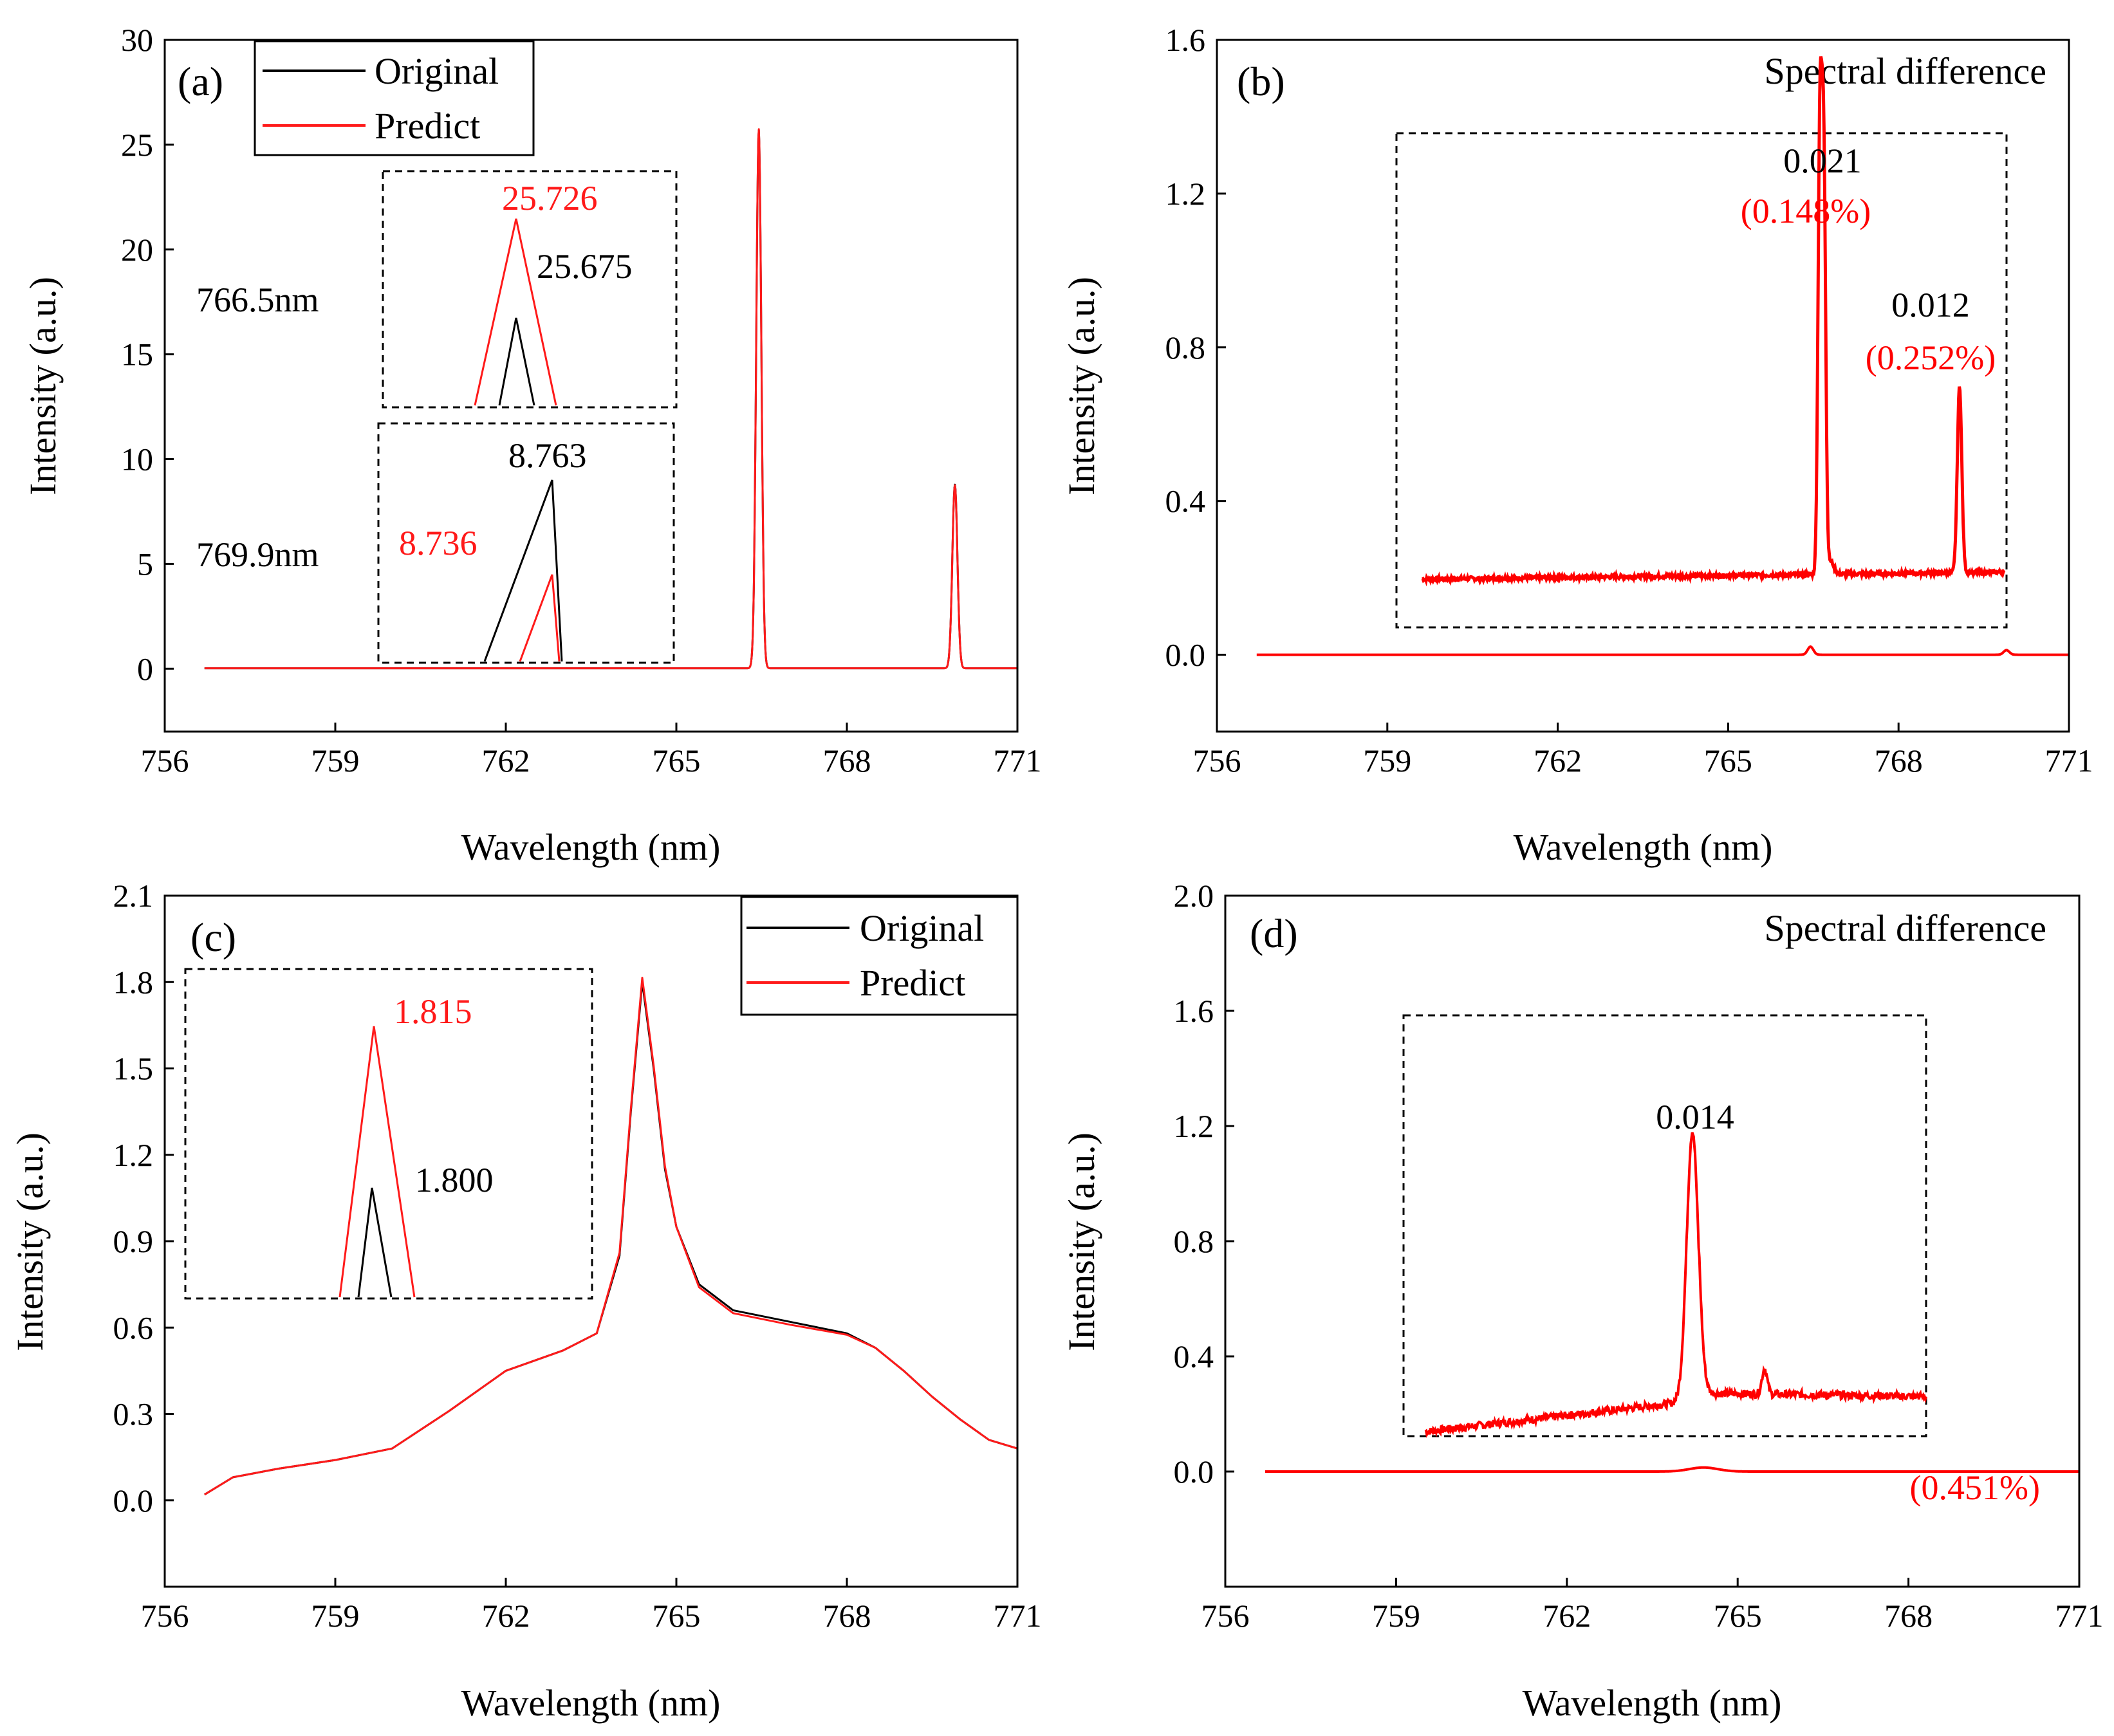 This screenshot has width=2114, height=1736. Describe the element at coordinates (515, 312) in the screenshot. I see `panel-a-inset1-predict-peak` at that location.